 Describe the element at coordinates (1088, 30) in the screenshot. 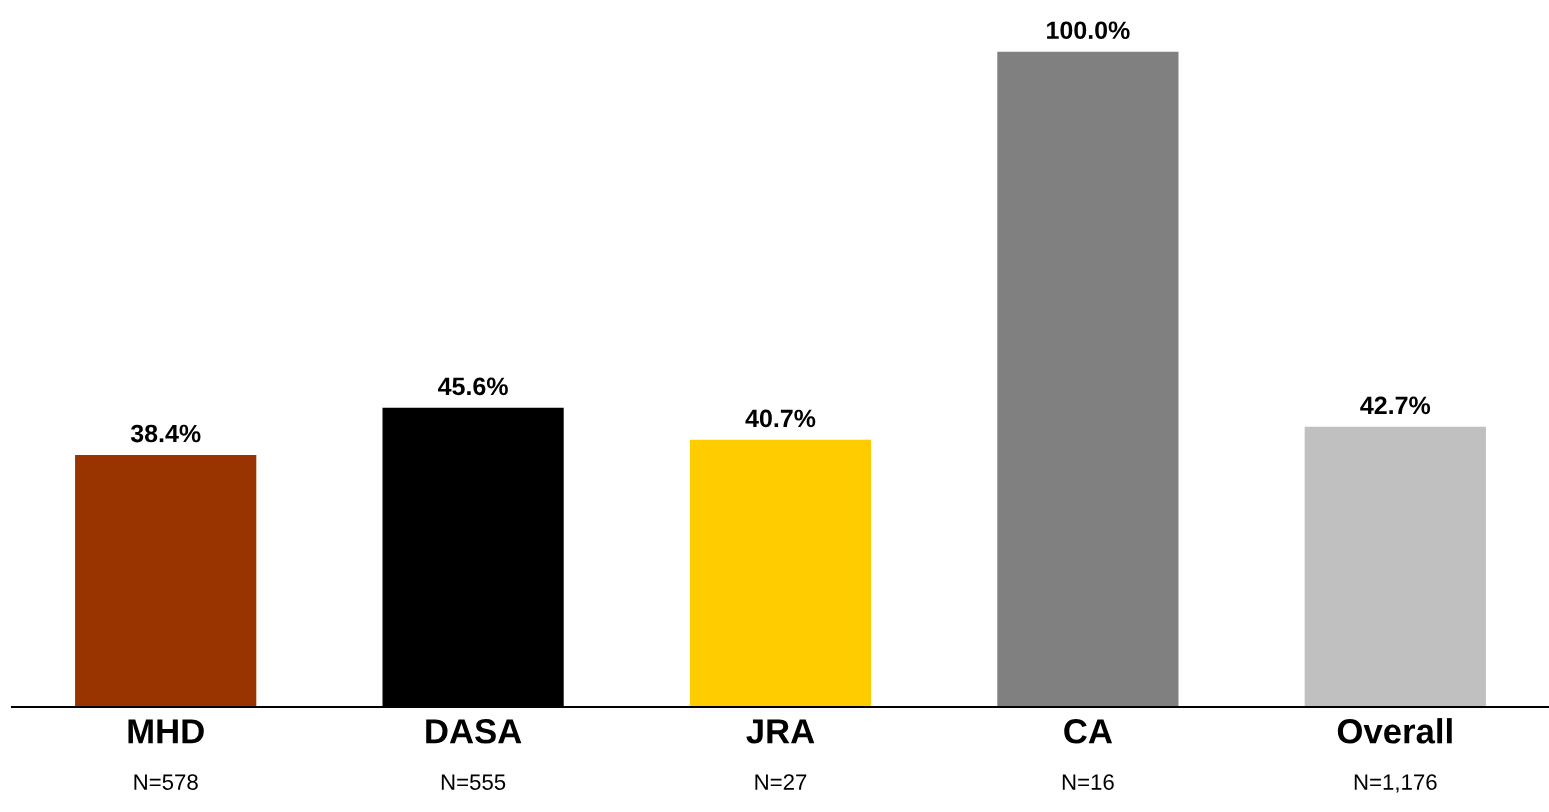

I see `data-label: 100.0%` at that location.